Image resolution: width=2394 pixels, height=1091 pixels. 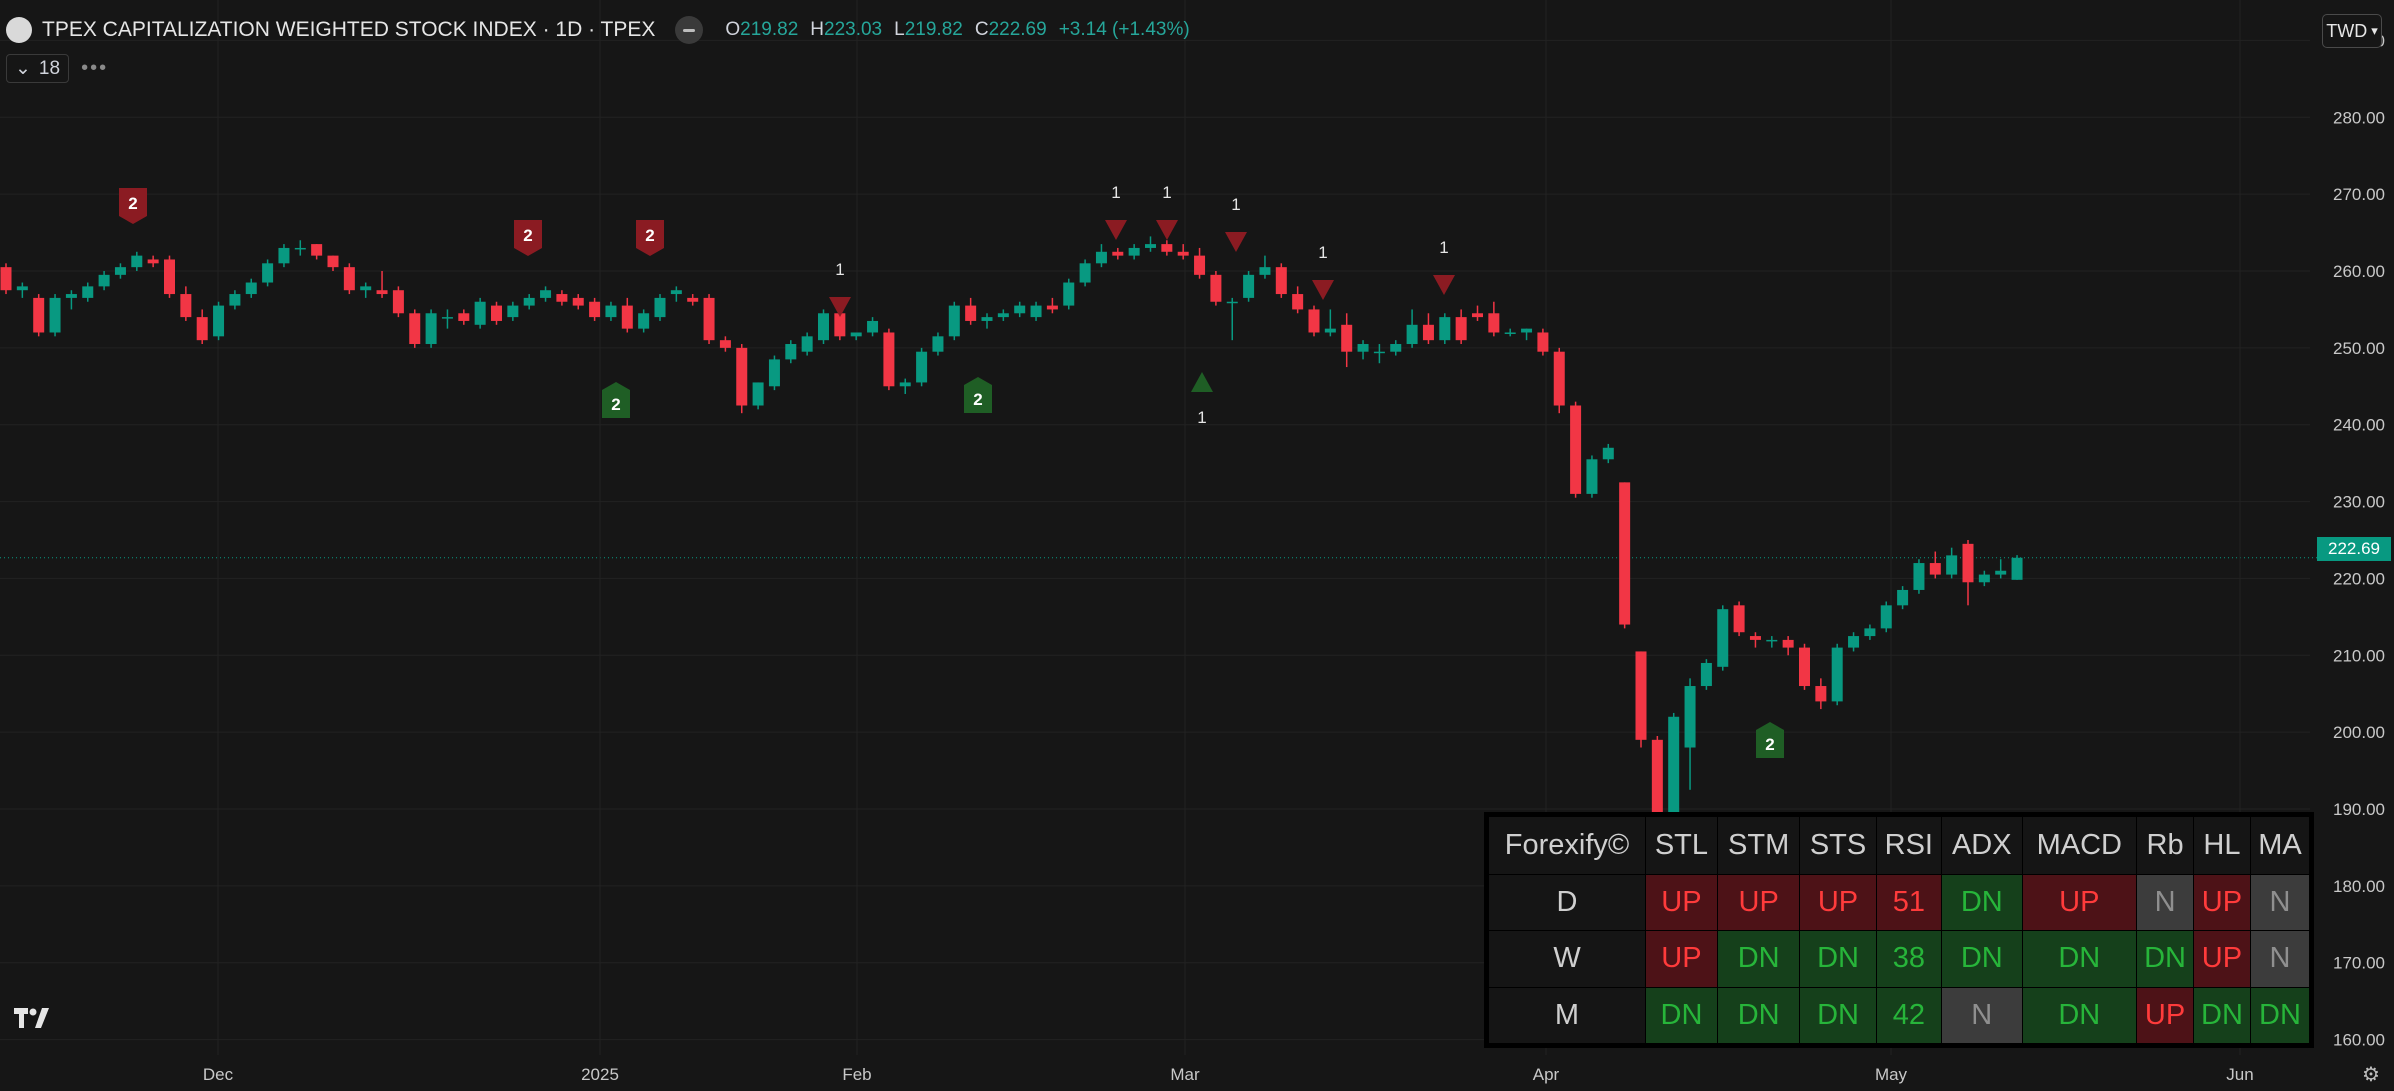 I want to click on currency-select: TWD ▾, so click(x=2352, y=31).